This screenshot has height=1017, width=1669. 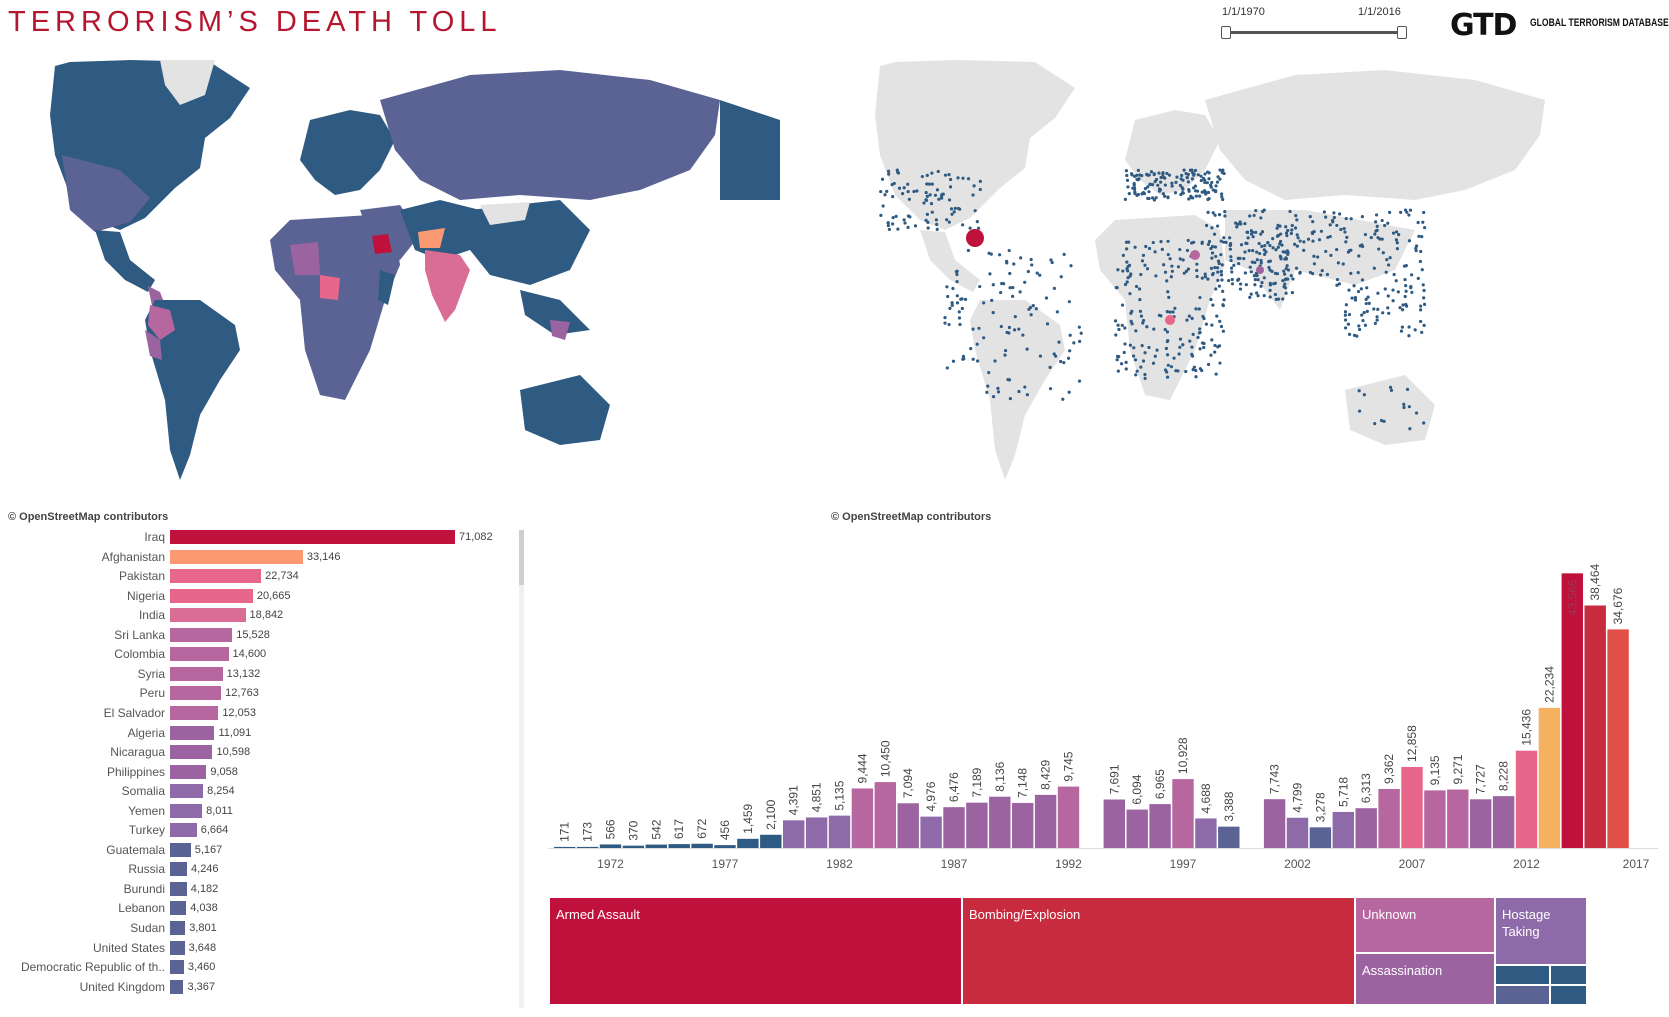 I want to click on treemap-cell: Unknown, so click(x=1425, y=925).